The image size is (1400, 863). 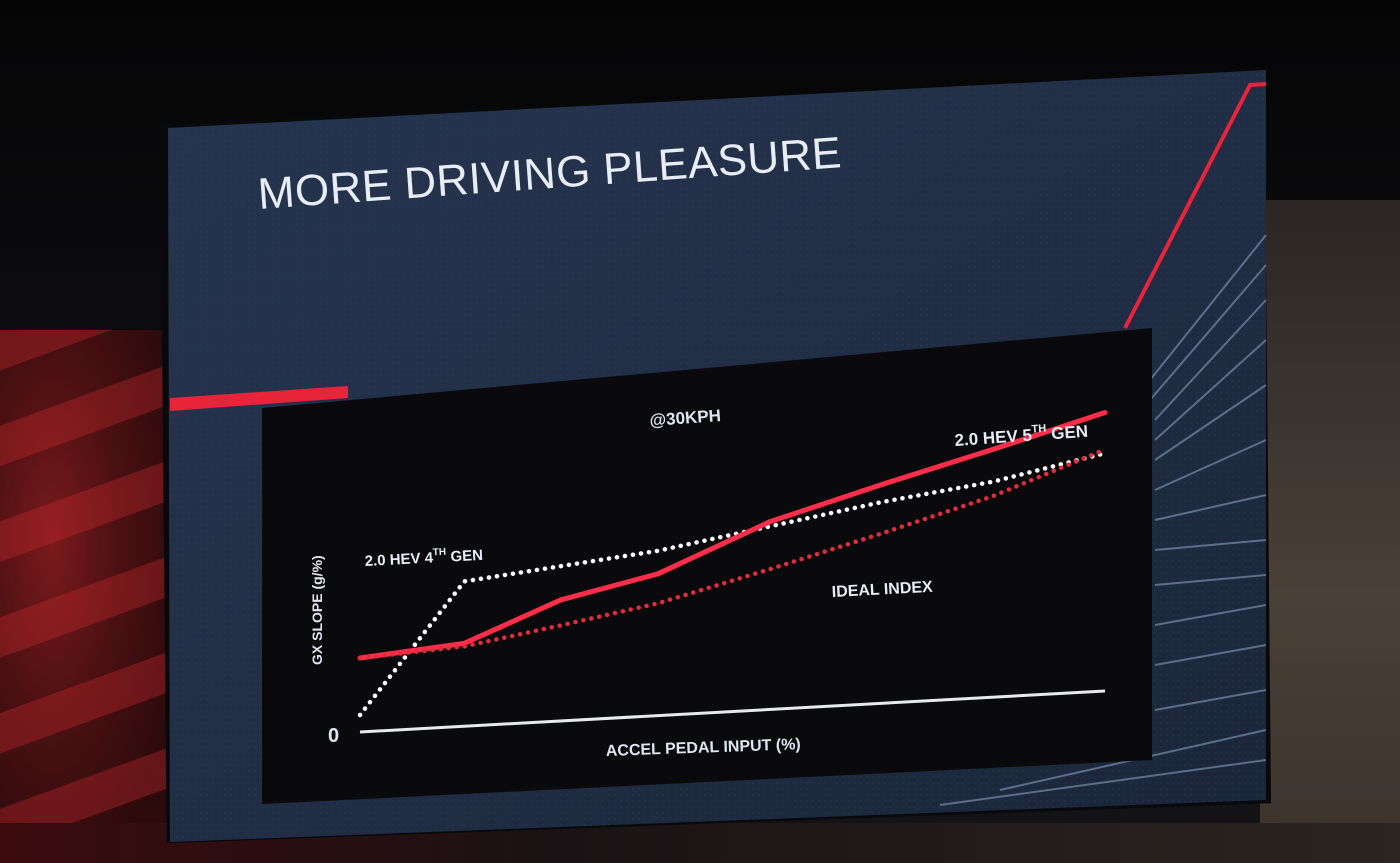 I want to click on series-label-4th-gen-suffix: GEN, so click(x=465, y=556).